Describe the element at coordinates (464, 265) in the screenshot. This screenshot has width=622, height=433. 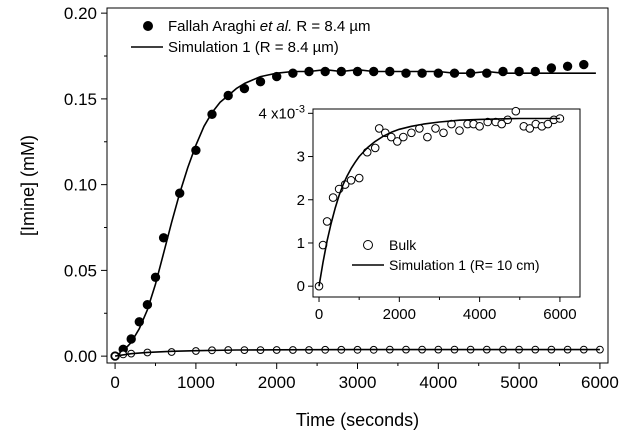
I see `inset-legend-label: Simulation 1 (R= 10 cm)` at that location.